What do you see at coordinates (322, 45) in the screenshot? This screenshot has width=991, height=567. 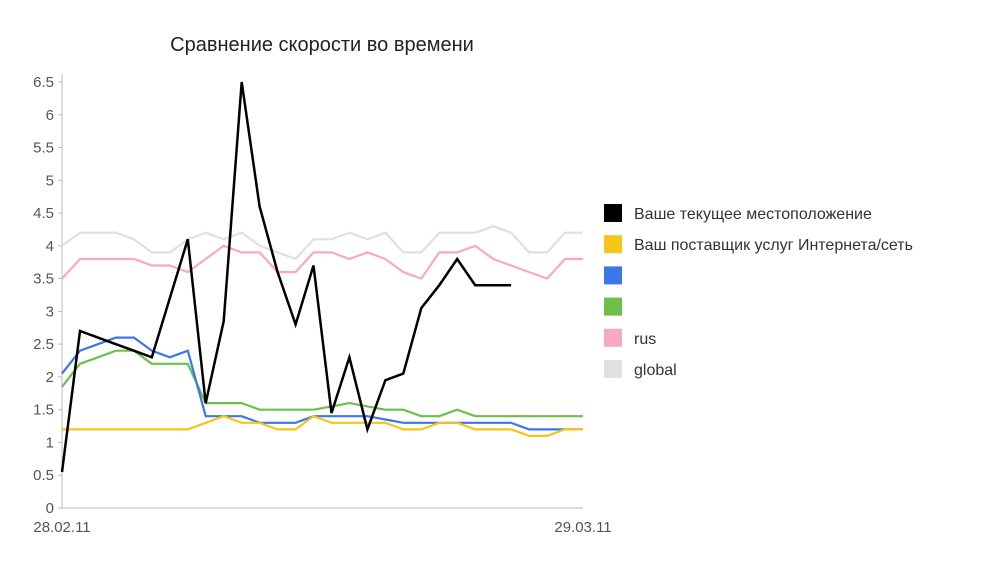 I see `chart-title: Сравнение скорости во времени` at bounding box center [322, 45].